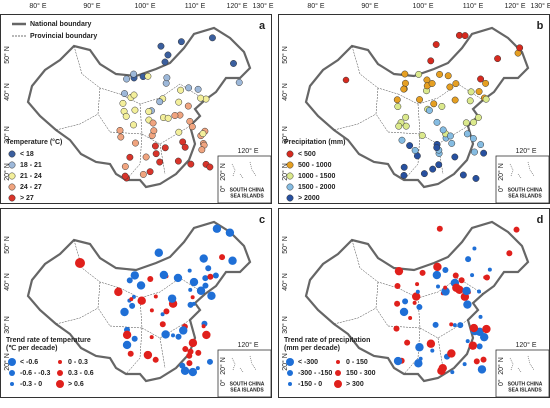  Describe the element at coordinates (540, 220) in the screenshot. I see `panel-letter: d` at that location.